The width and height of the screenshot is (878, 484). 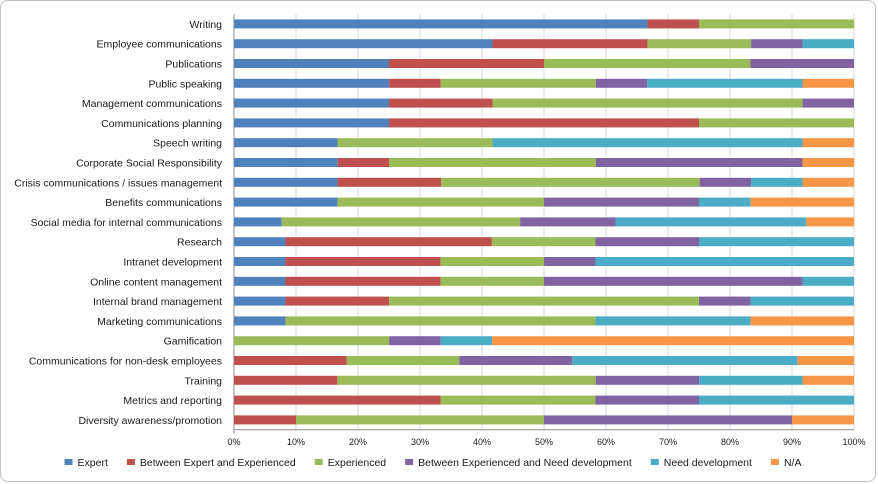 What do you see at coordinates (420, 442) in the screenshot?
I see `x-tick-label: 30%` at bounding box center [420, 442].